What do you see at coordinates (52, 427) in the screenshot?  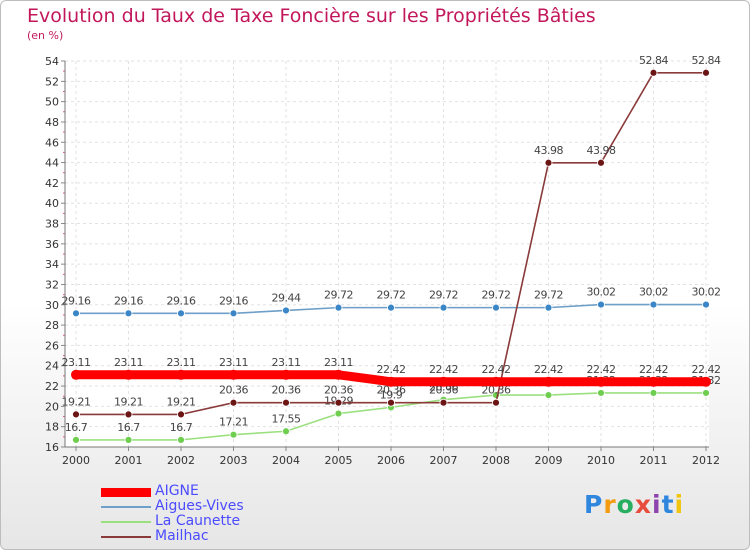 I see `y-tick-label: 18` at bounding box center [52, 427].